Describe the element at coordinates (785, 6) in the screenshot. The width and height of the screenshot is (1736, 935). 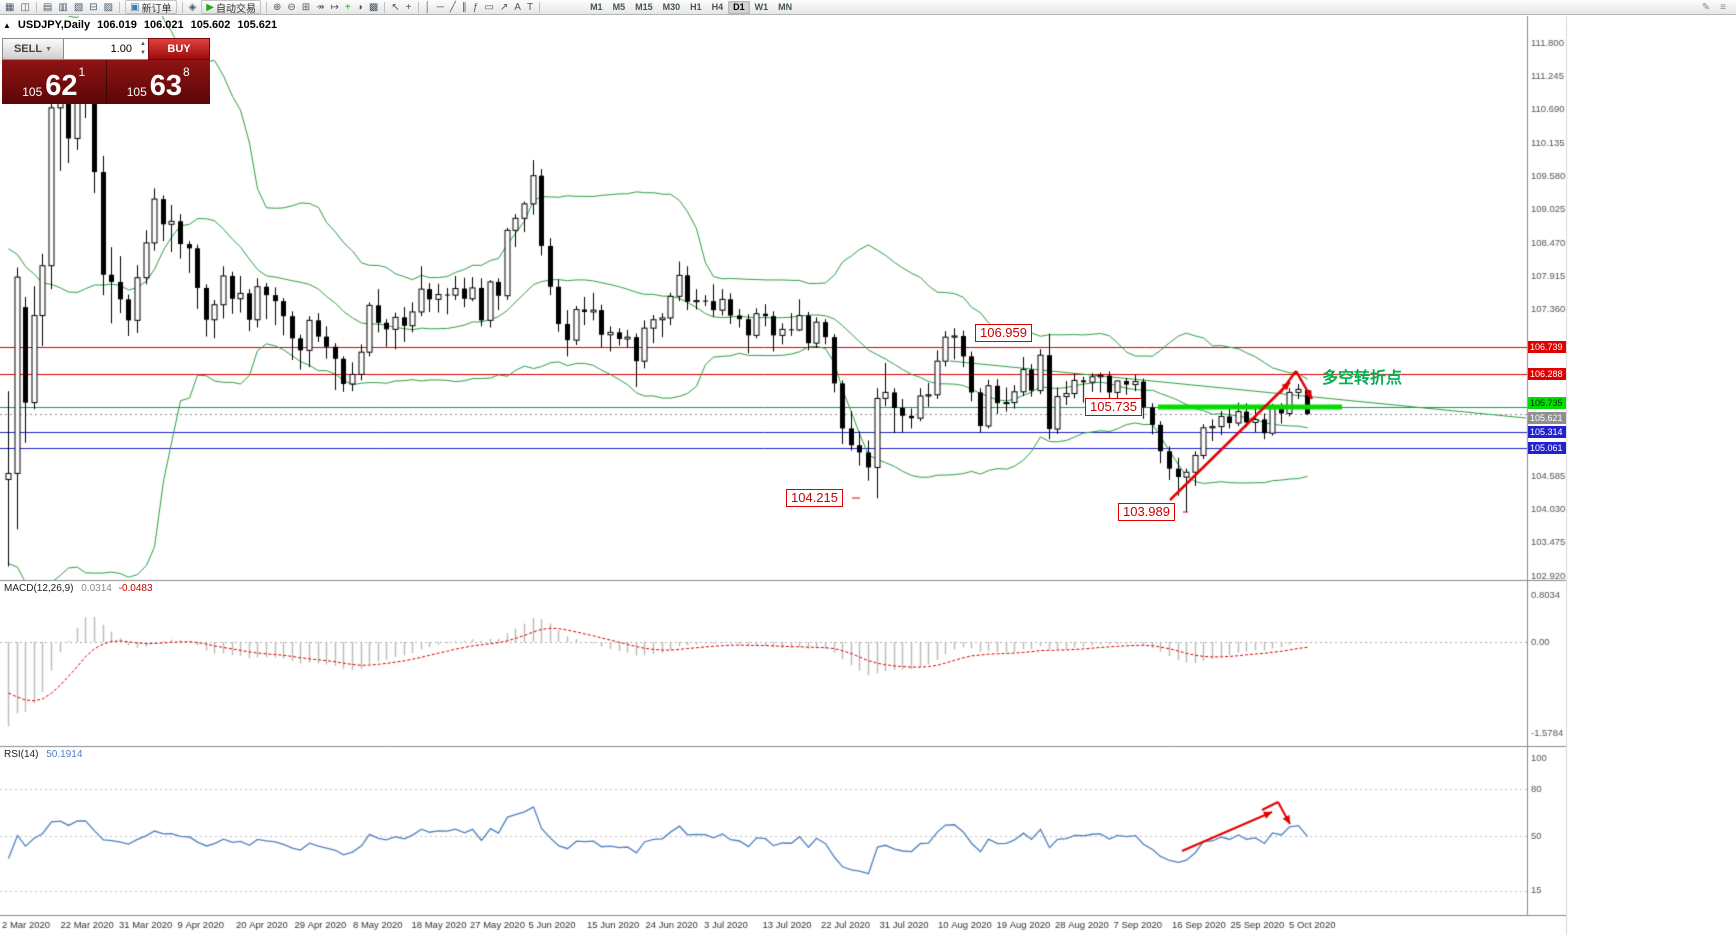
I see `timeframe-mn: MN` at that location.